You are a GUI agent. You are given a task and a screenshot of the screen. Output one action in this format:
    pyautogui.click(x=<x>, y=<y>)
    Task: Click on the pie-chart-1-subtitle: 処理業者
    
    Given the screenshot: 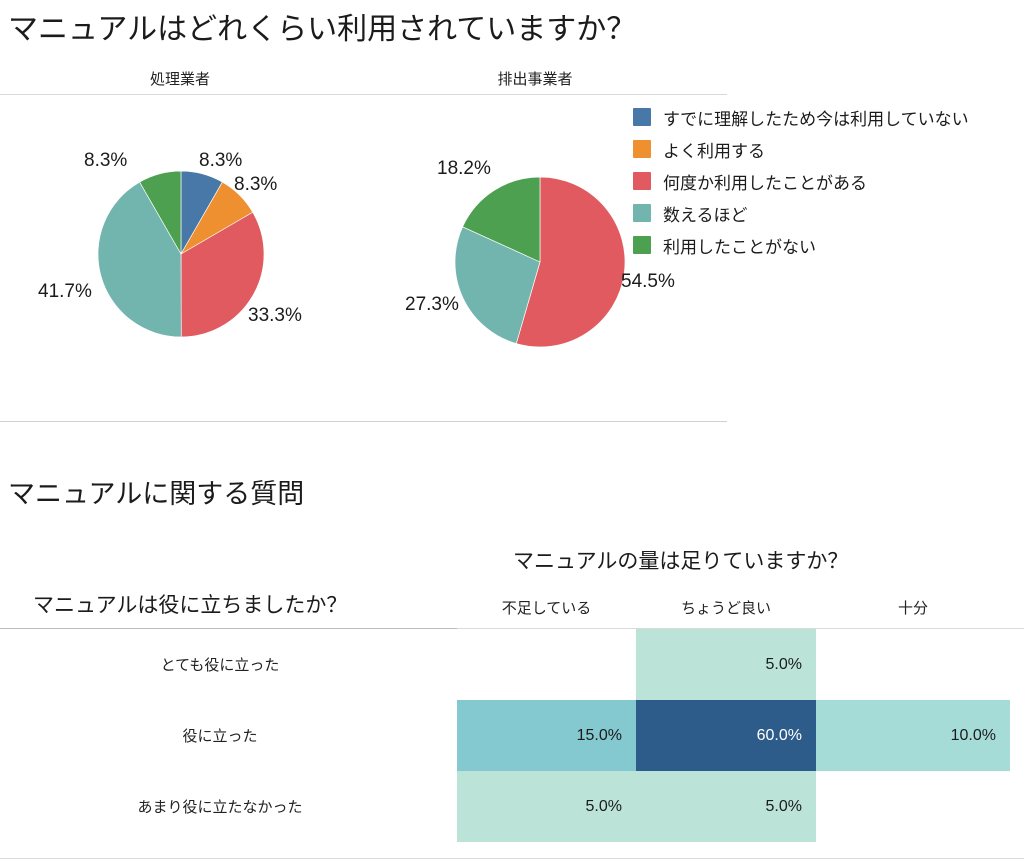 What is the action you would take?
    pyautogui.click(x=179, y=79)
    